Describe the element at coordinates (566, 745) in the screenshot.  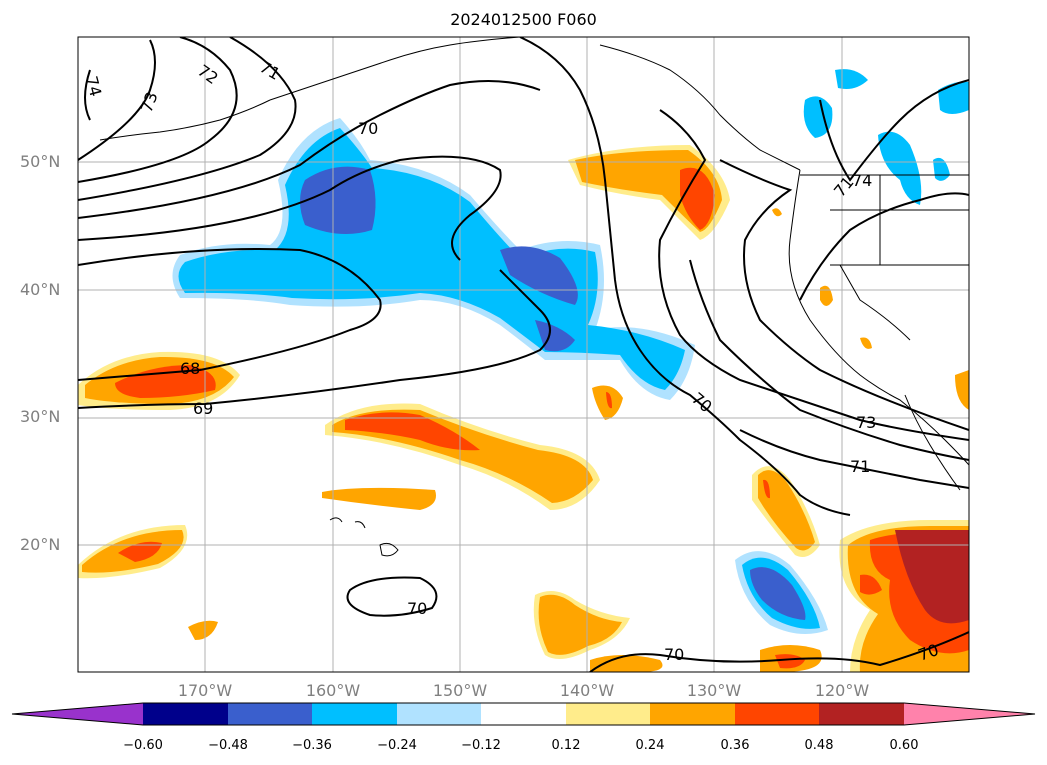
I see `colorbar-tick-label: 0.12` at that location.